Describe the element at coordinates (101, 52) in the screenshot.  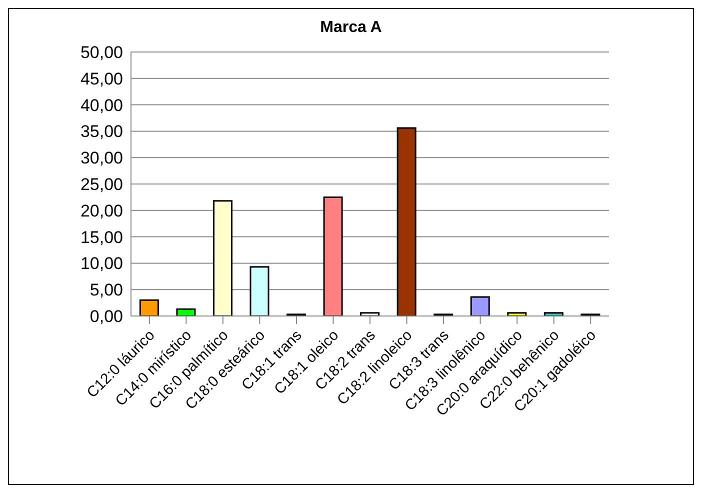
I see `y-tick-label: 50,00` at that location.